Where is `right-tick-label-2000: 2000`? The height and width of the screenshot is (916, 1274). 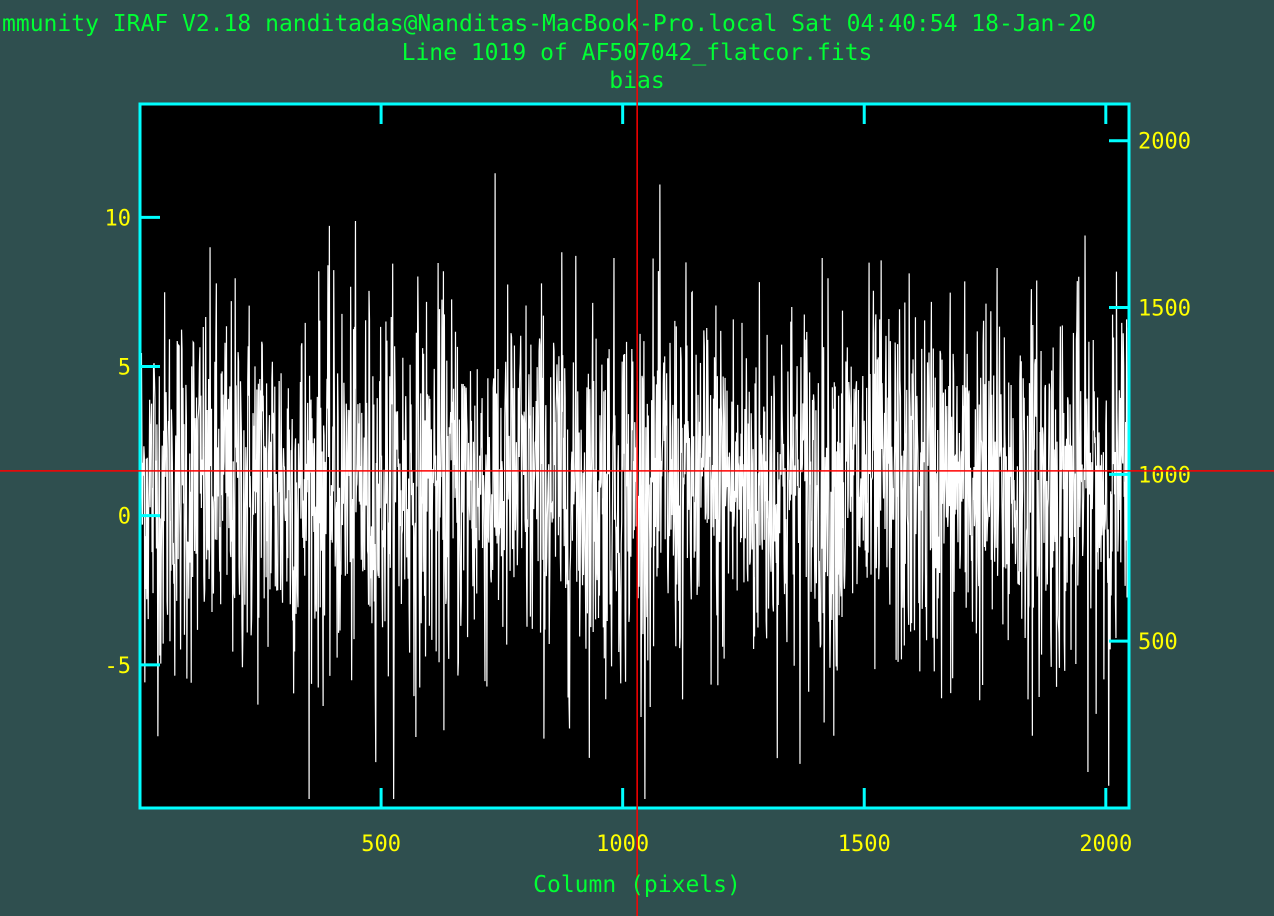 right-tick-label-2000: 2000 is located at coordinates (1164, 142).